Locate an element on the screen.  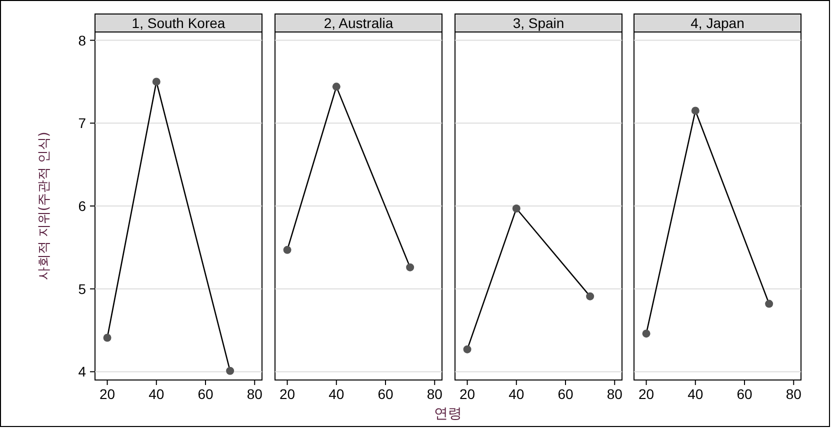
chart-title: 2, Australia is located at coordinates (359, 23).